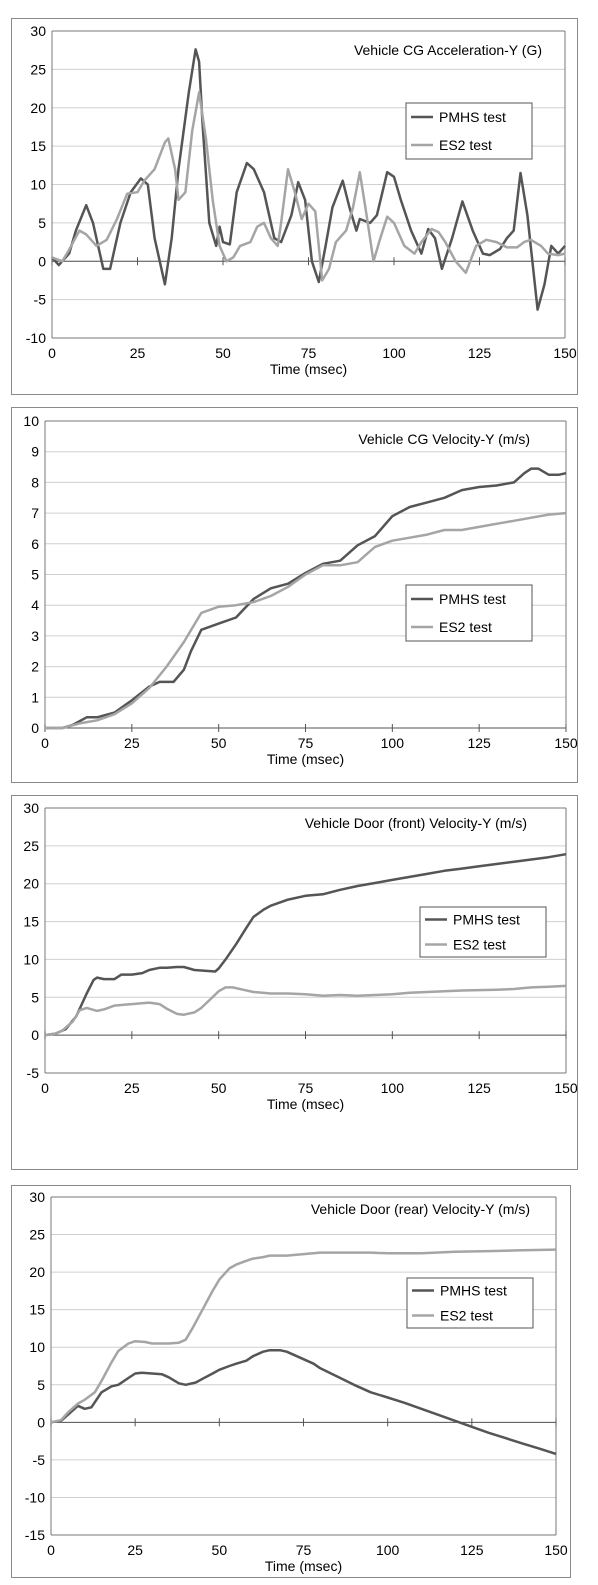 Image resolution: width=598 pixels, height=1585 pixels. Describe the element at coordinates (35, 697) in the screenshot. I see `y-tick-label: 1` at that location.